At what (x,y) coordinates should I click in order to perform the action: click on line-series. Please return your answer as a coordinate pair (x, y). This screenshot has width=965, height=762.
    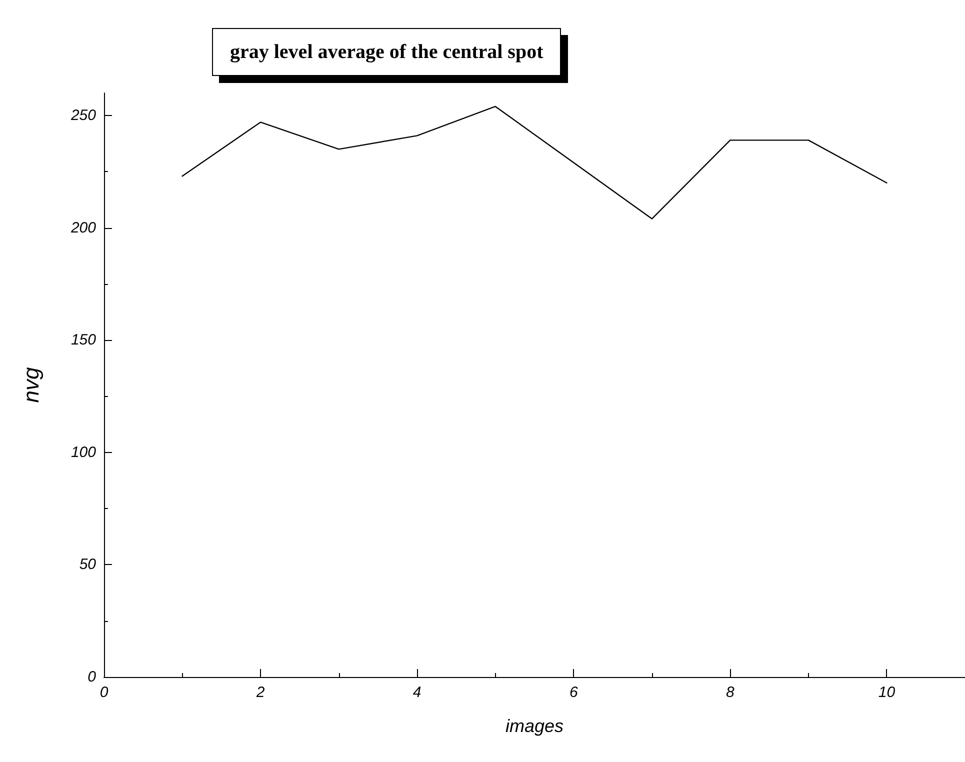
    Looking at the image, I should click on (535, 163).